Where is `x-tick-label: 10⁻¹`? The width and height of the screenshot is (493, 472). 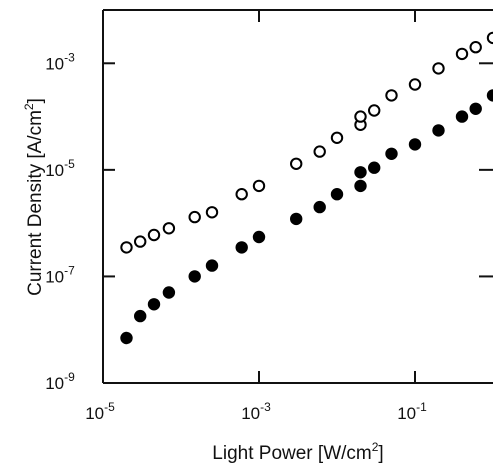
x-tick-label: 10⁻¹ is located at coordinates (412, 411).